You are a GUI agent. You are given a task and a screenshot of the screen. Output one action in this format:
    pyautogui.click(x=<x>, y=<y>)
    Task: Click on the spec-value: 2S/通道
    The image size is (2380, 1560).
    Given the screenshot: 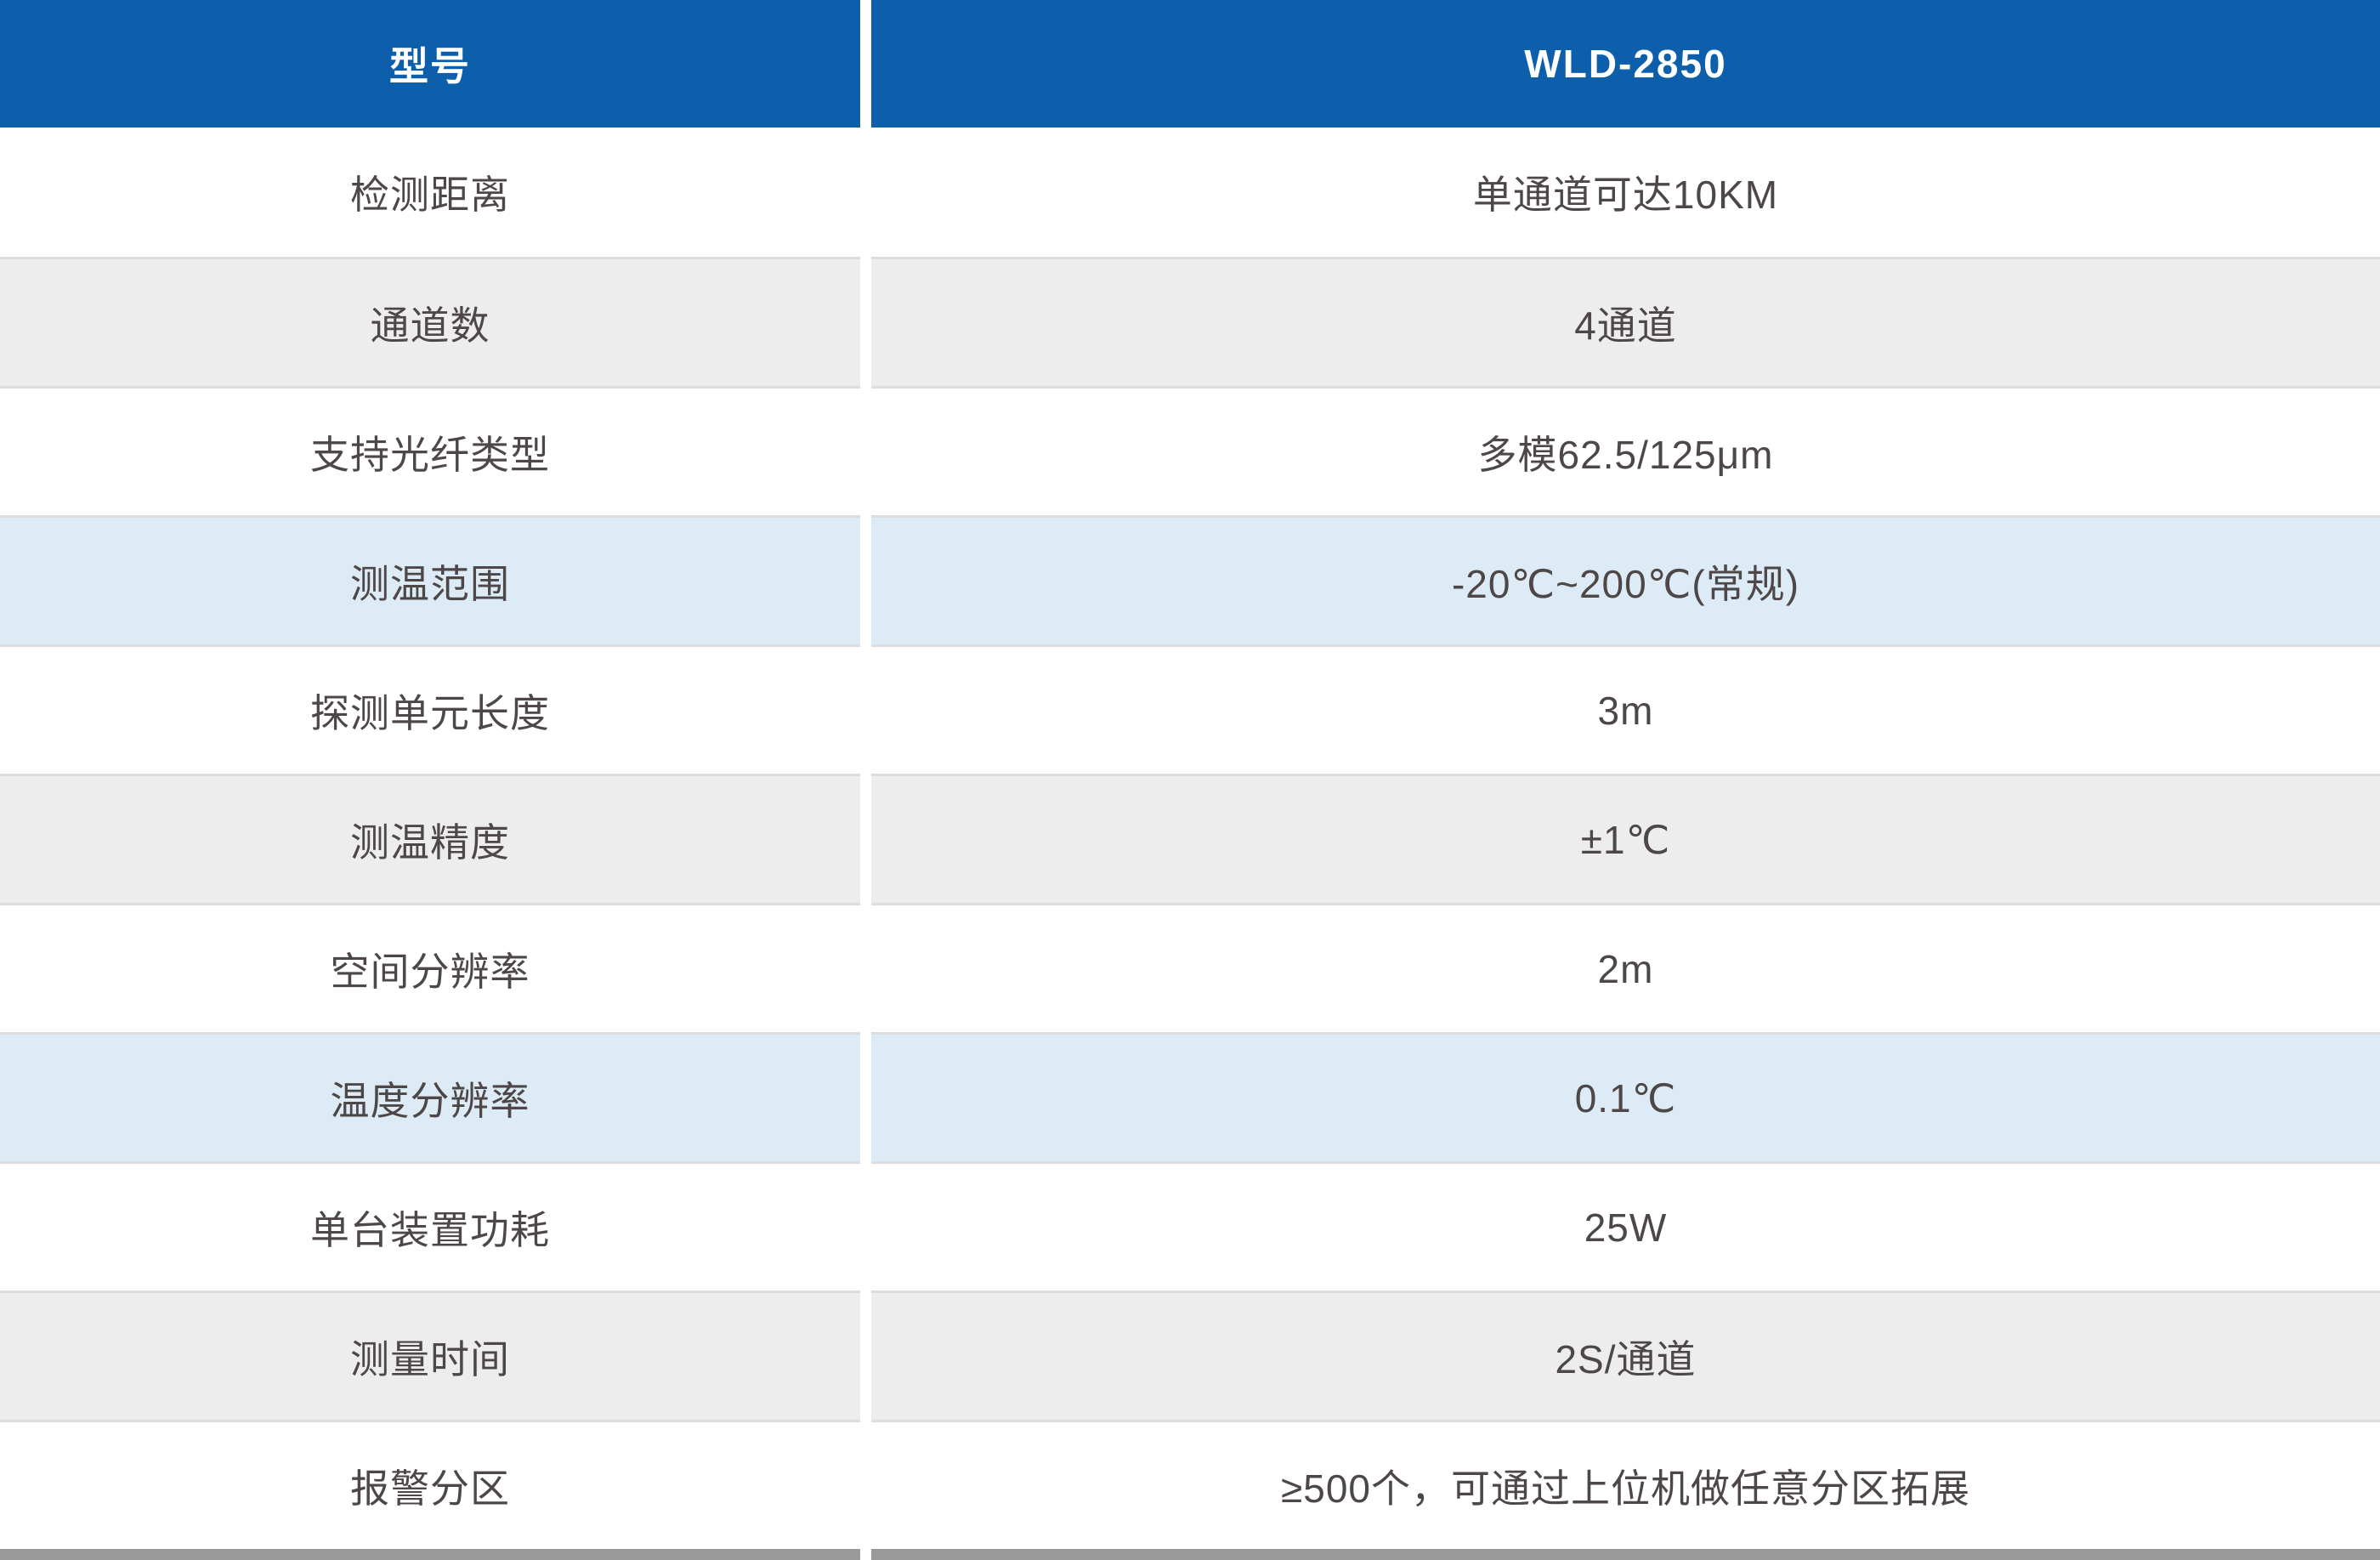 What is the action you would take?
    pyautogui.click(x=1625, y=1355)
    